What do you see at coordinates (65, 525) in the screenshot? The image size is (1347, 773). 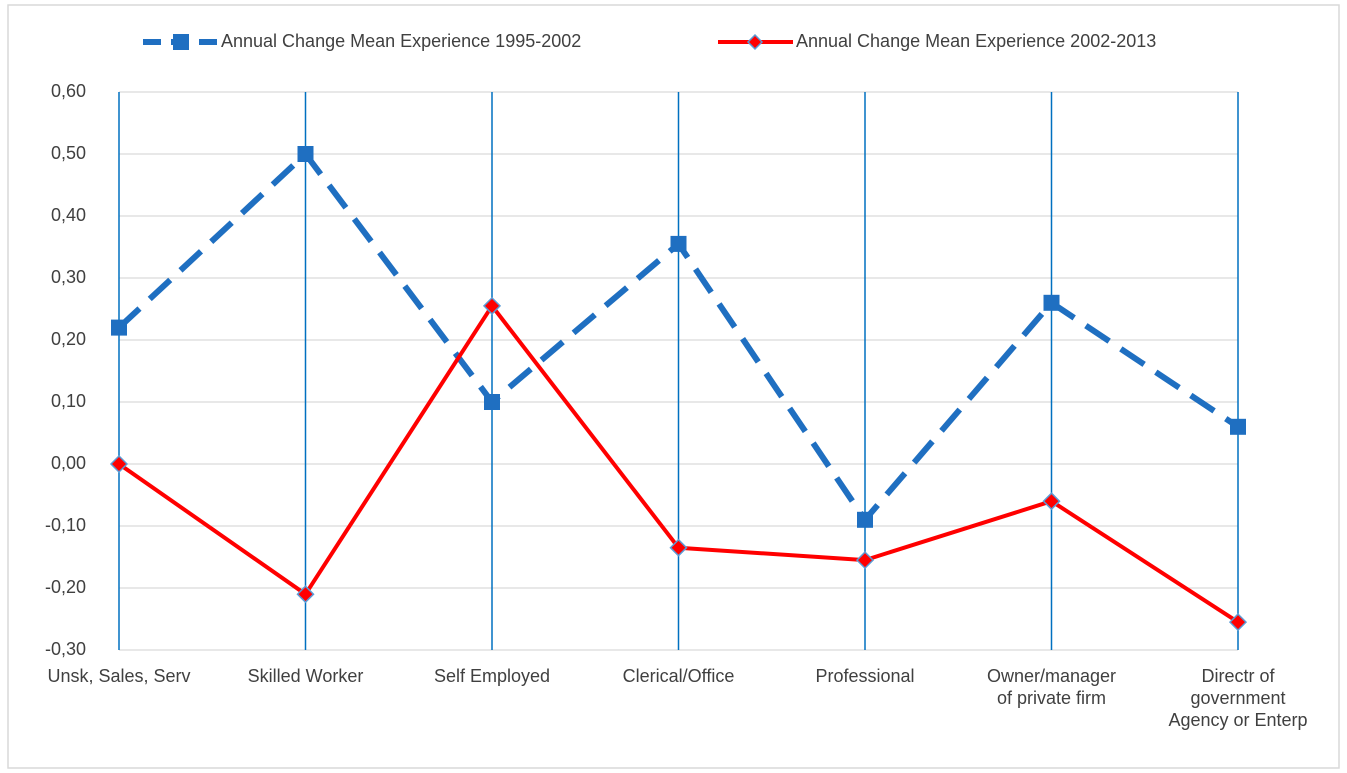 I see `y-tick-label: -0,10` at bounding box center [65, 525].